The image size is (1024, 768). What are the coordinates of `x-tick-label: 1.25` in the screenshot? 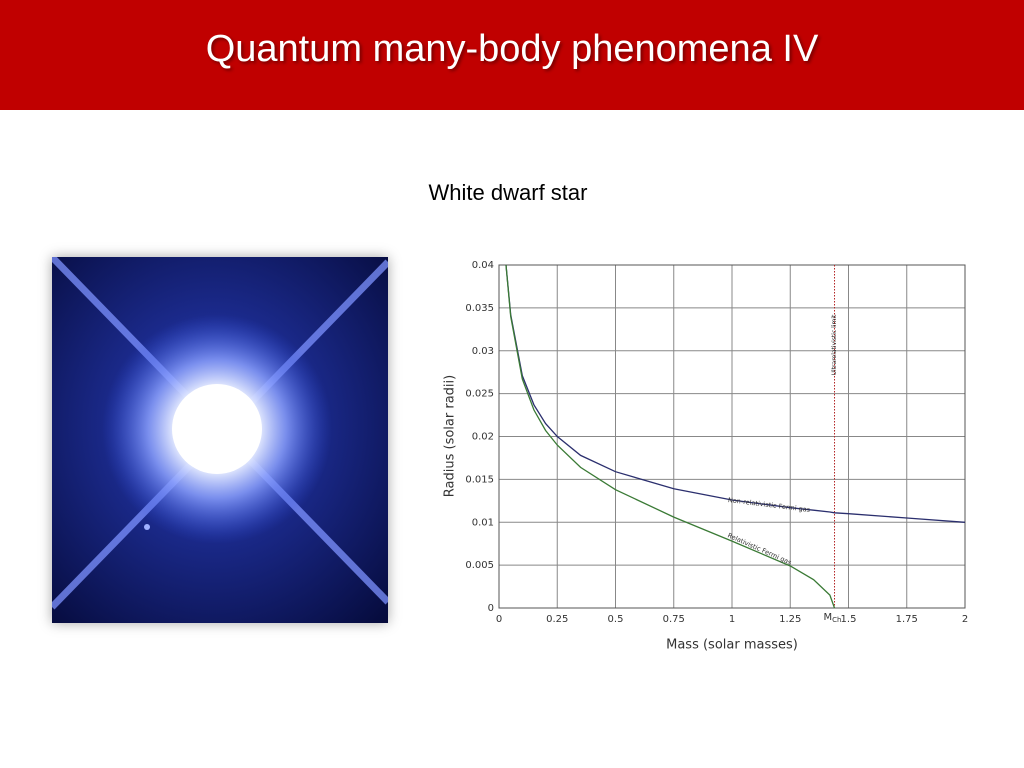 It's located at (790, 619).